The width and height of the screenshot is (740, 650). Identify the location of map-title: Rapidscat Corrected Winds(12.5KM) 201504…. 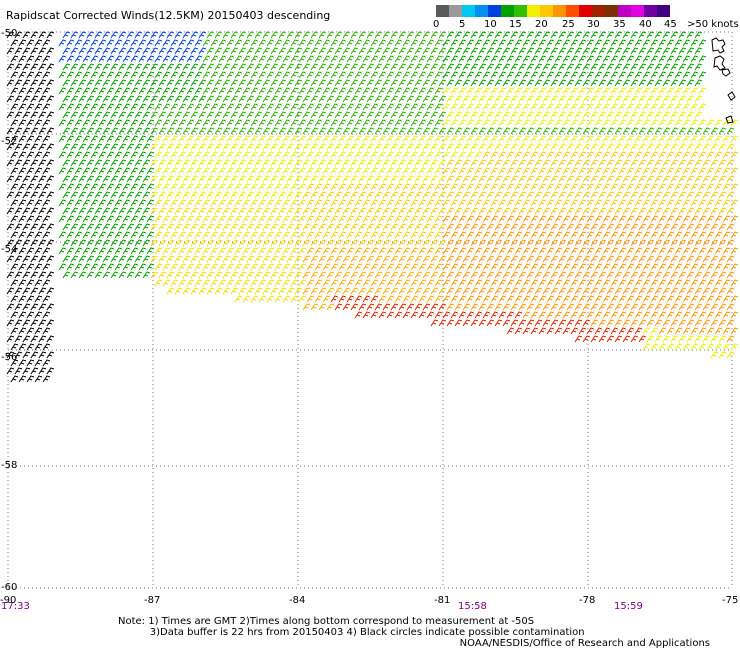
(168, 15).